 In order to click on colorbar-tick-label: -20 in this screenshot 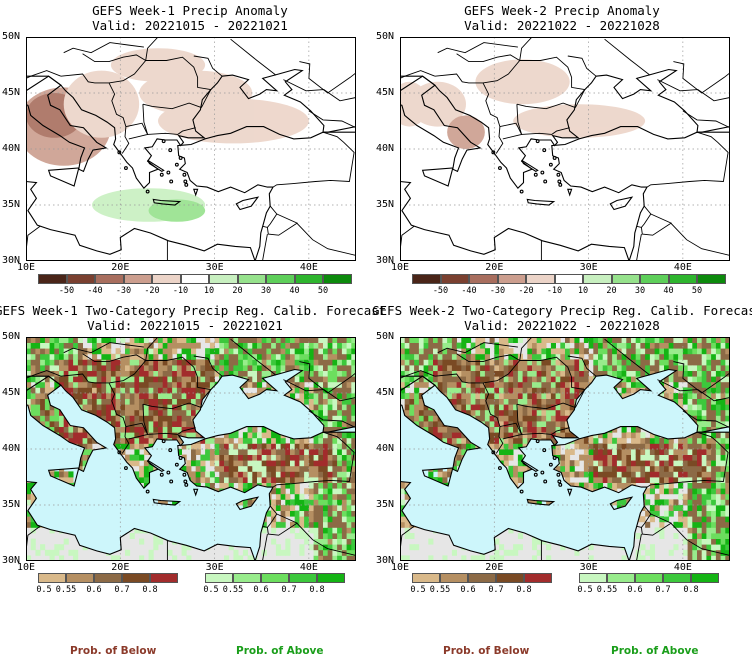, I will do `click(152, 291)`.